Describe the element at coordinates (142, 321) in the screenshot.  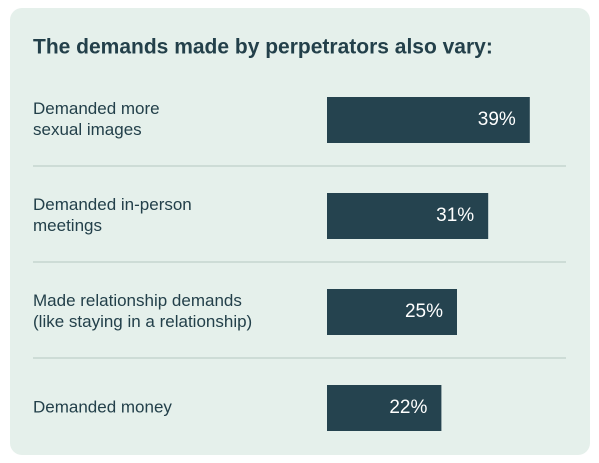
I see `category-label: (like staying in a relationship)` at that location.